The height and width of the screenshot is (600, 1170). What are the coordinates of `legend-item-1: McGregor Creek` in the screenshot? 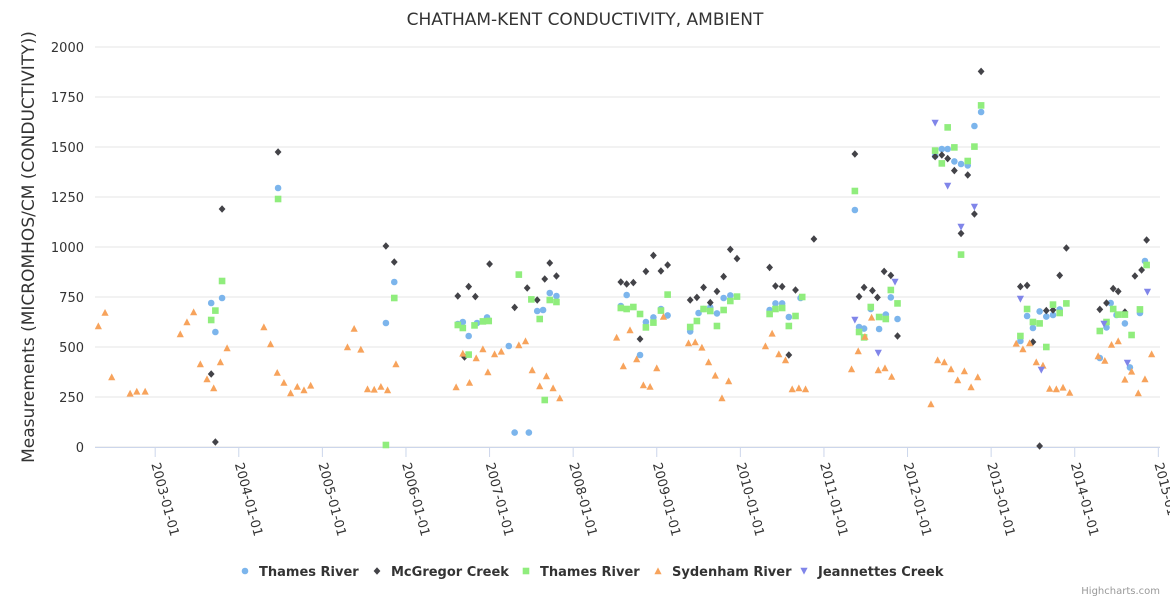 It's located at (441, 572).